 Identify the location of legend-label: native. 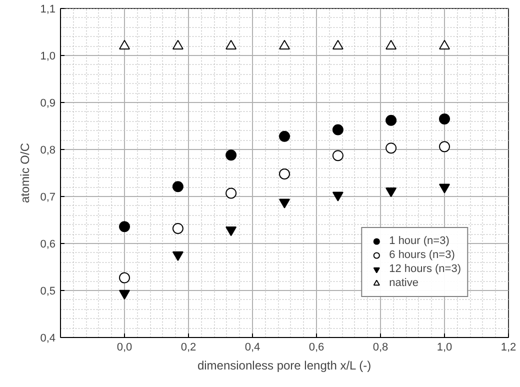
(403, 283).